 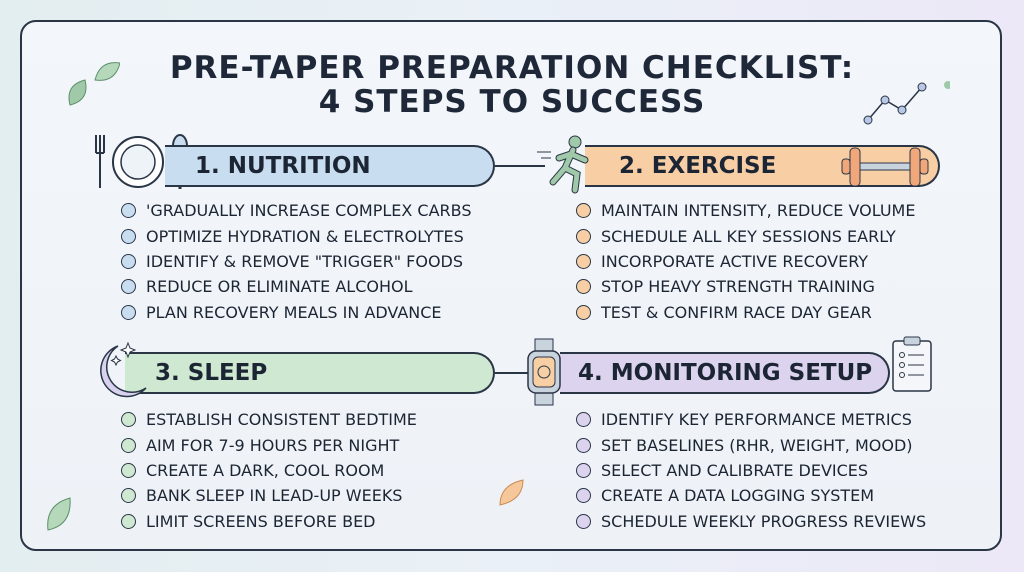 What do you see at coordinates (305, 261) in the screenshot?
I see `item-text: IDENTIFY & REMOVE "TRIGGER" FOODS` at bounding box center [305, 261].